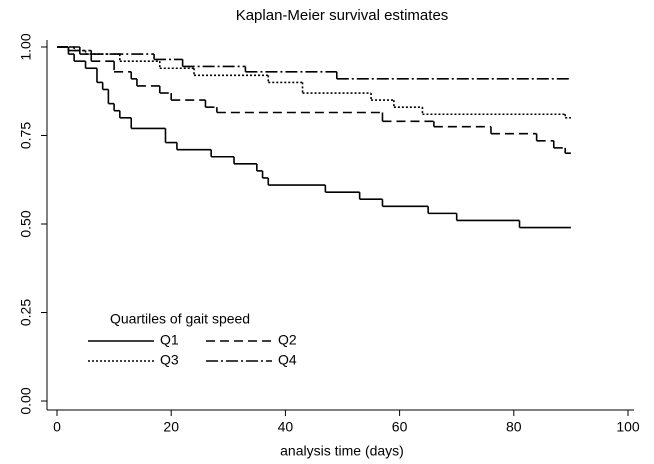 This screenshot has width=654, height=464. I want to click on legend-label: Q4, so click(287, 360).